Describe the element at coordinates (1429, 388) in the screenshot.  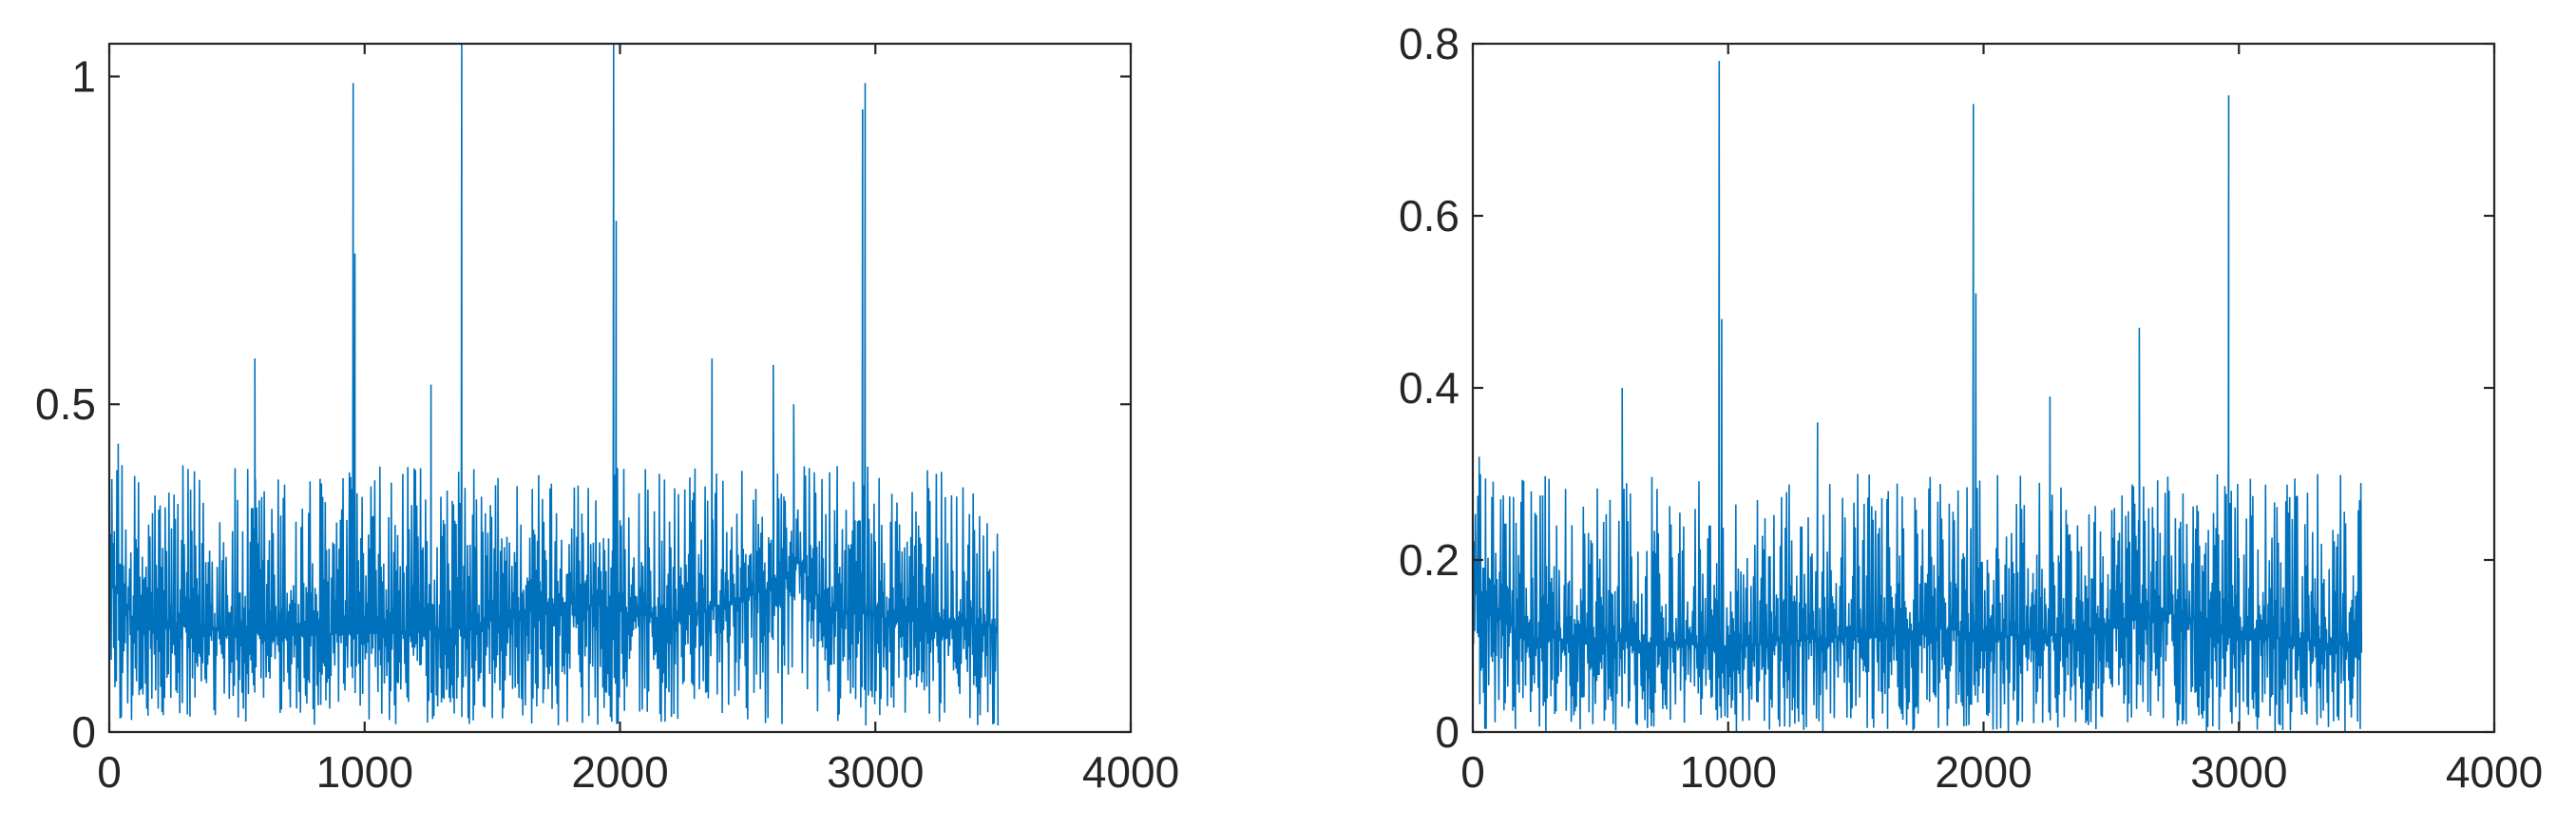
I see `y-tick-label: 0.4` at that location.